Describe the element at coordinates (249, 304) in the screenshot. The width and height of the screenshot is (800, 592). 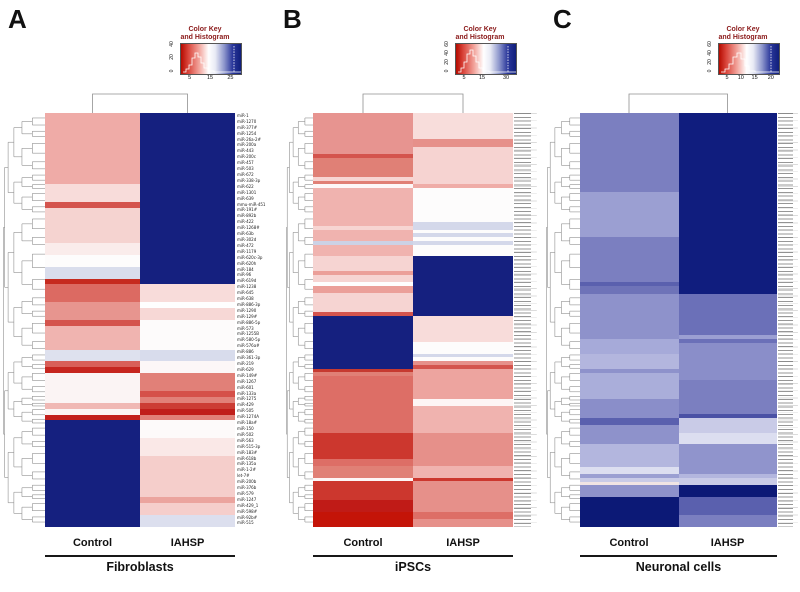
I see `row-label: miR-886-3p` at that location.